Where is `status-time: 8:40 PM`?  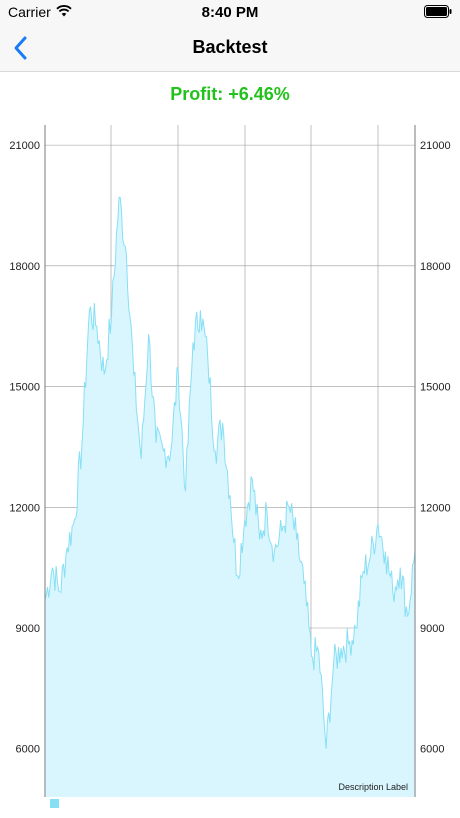
status-time: 8:40 PM is located at coordinates (230, 12).